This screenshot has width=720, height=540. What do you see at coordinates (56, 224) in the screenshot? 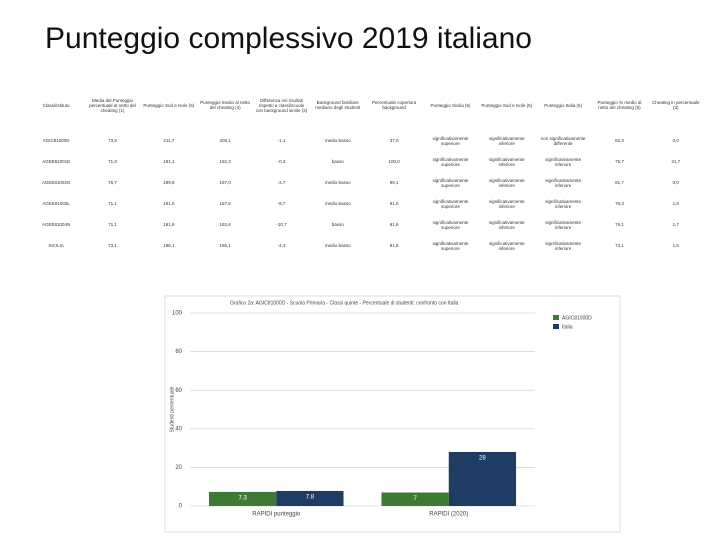
I see `table-cell: AGEE81004N` at bounding box center [56, 224].